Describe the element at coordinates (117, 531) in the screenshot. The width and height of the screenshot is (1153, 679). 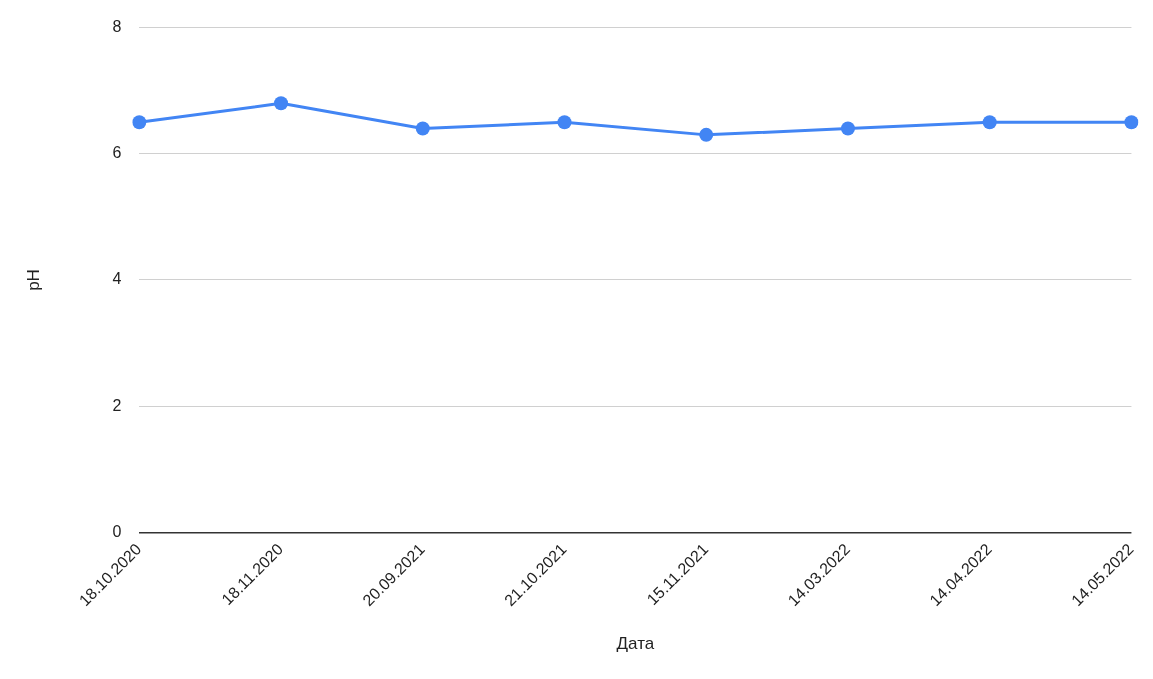
I see `y-tick-label: 0` at that location.